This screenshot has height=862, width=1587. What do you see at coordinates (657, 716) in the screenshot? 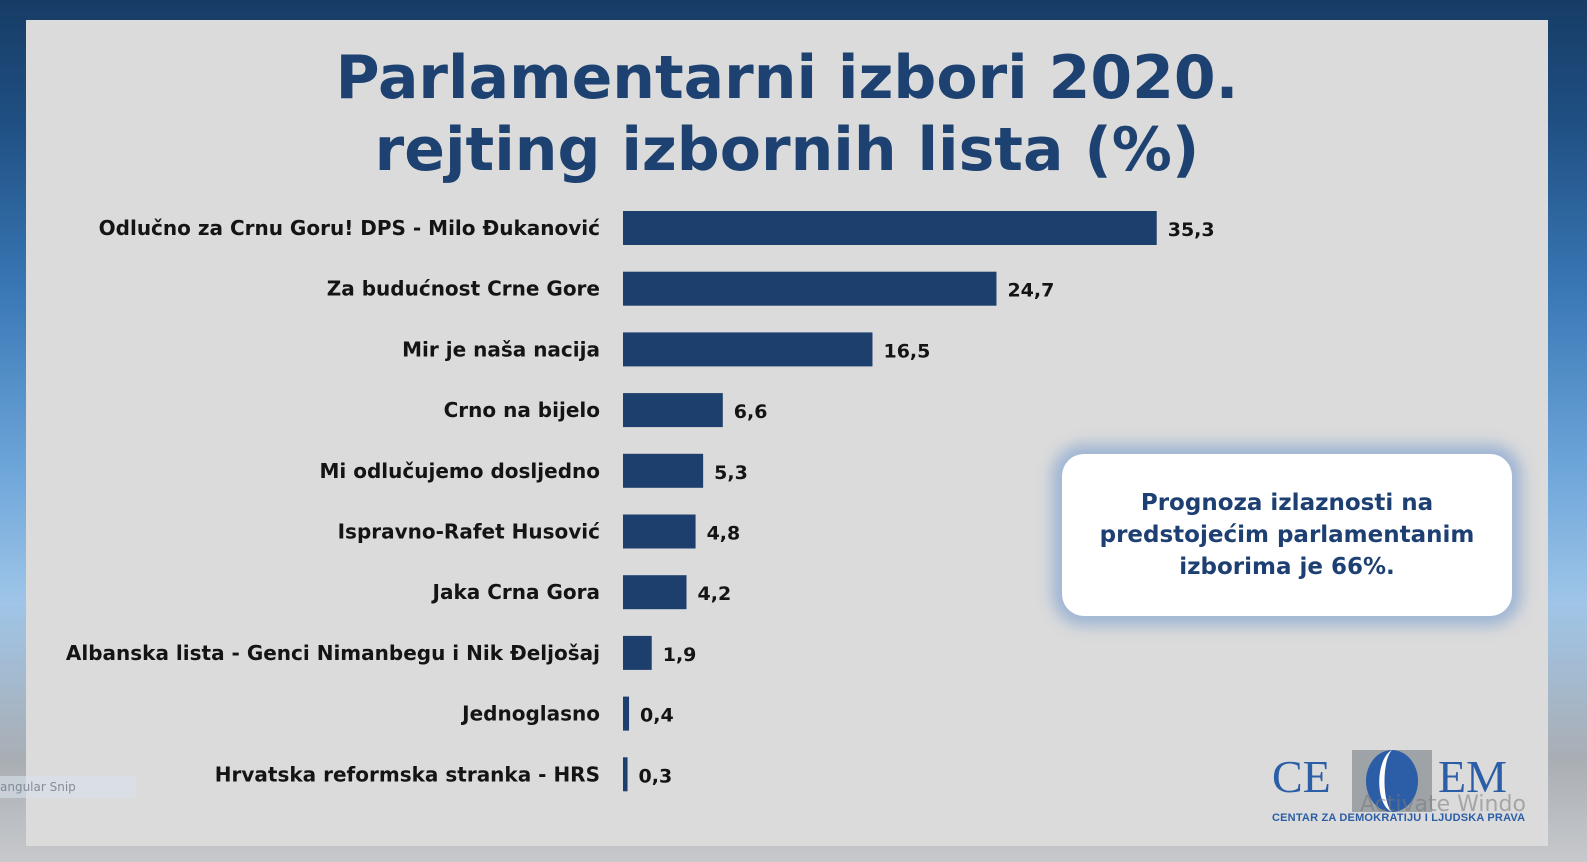
I see `value-label: 0,4` at bounding box center [657, 716].